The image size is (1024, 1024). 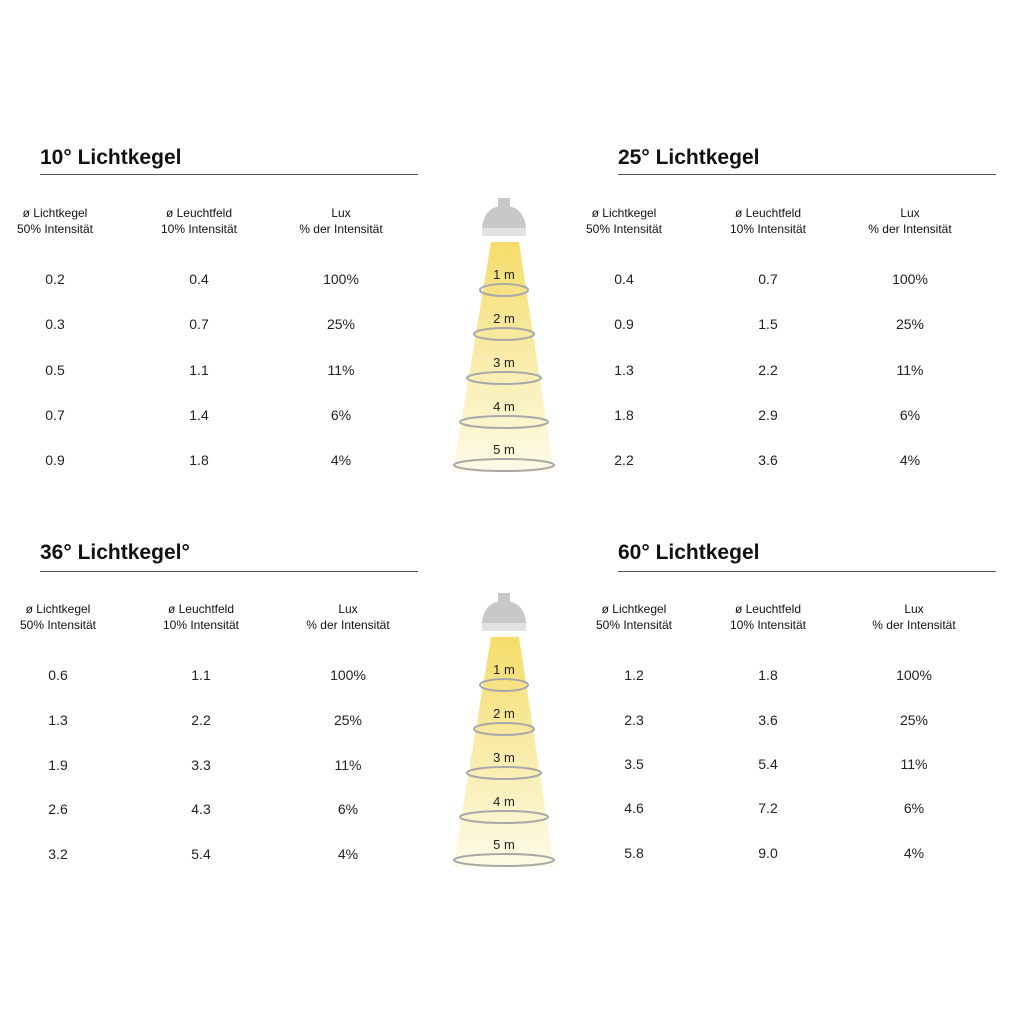 What do you see at coordinates (768, 808) in the screenshot?
I see `table-cell: 7.2` at bounding box center [768, 808].